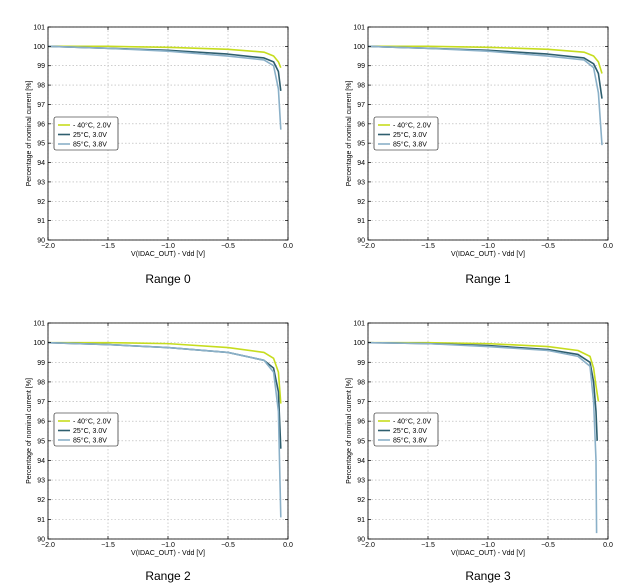 The image size is (630, 588). I want to click on chart-caption: Range 2, so click(168, 576).